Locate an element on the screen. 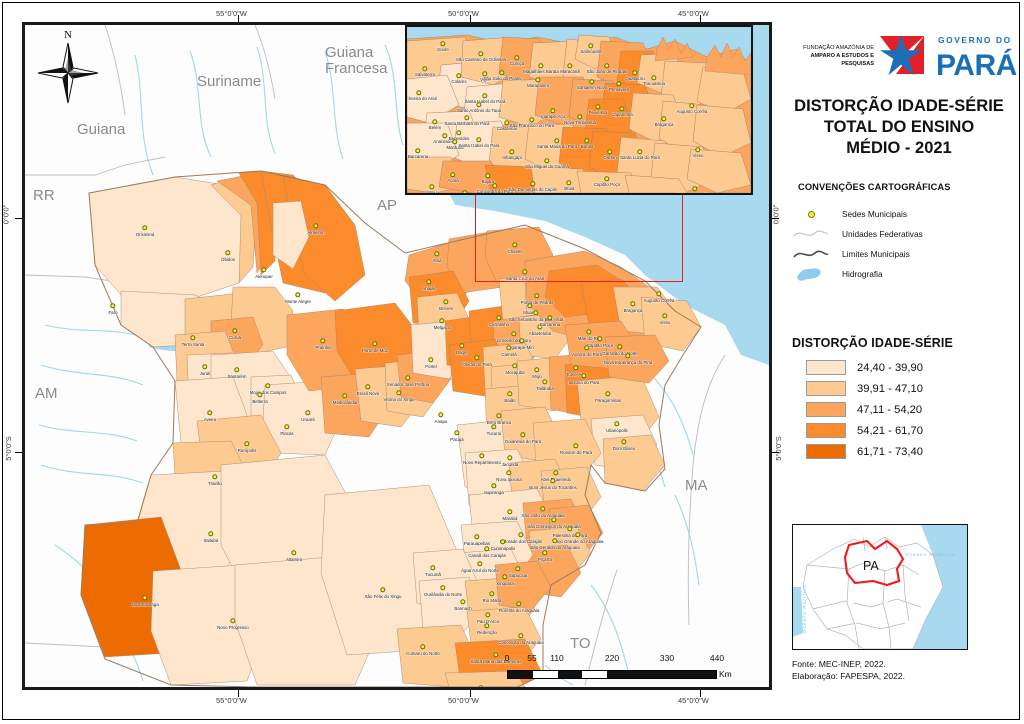 The width and height of the screenshot is (1024, 724). inset-municipality-label: Colares is located at coordinates (459, 81).